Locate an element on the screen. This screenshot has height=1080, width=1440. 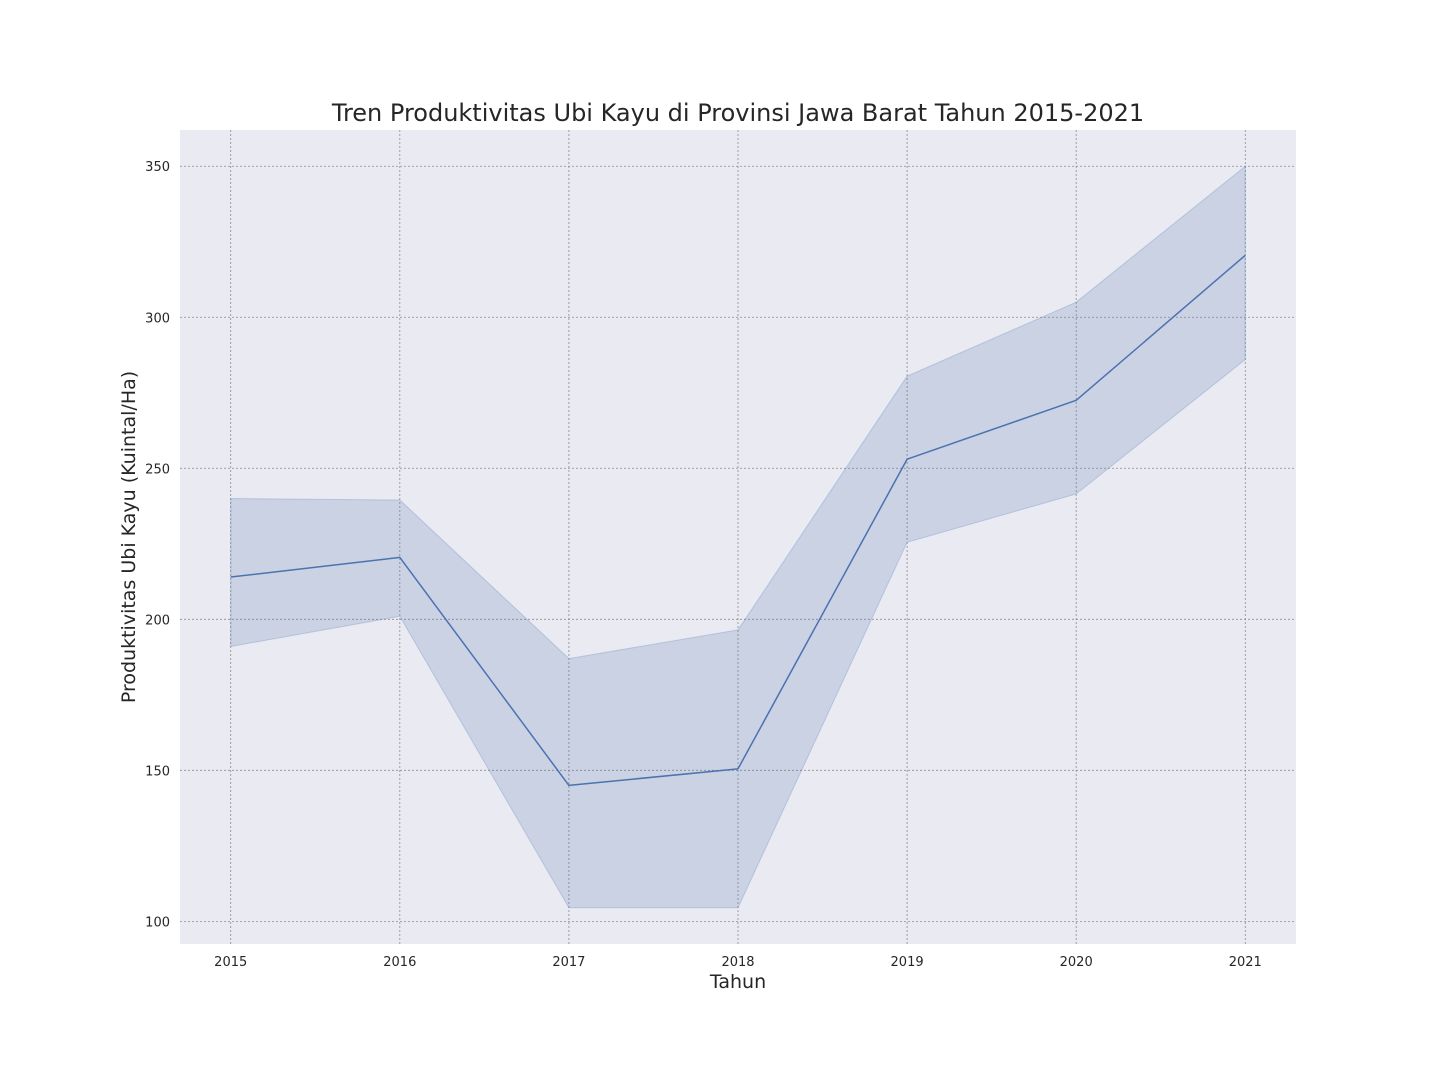
y-tick-label: 350 is located at coordinates (157, 167).